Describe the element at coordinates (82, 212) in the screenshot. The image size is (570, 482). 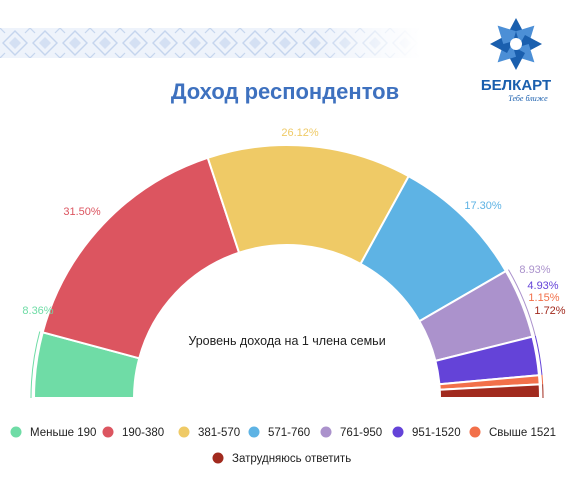
I see `data-label-1: 31.50%` at that location.